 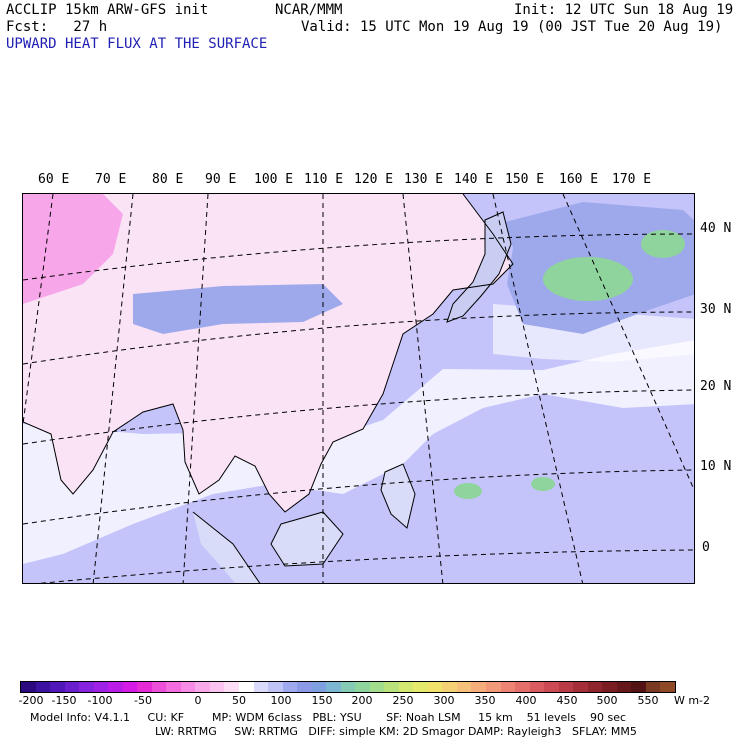 What do you see at coordinates (281, 700) in the screenshot?
I see `colorbar-tick-label: 100` at bounding box center [281, 700].